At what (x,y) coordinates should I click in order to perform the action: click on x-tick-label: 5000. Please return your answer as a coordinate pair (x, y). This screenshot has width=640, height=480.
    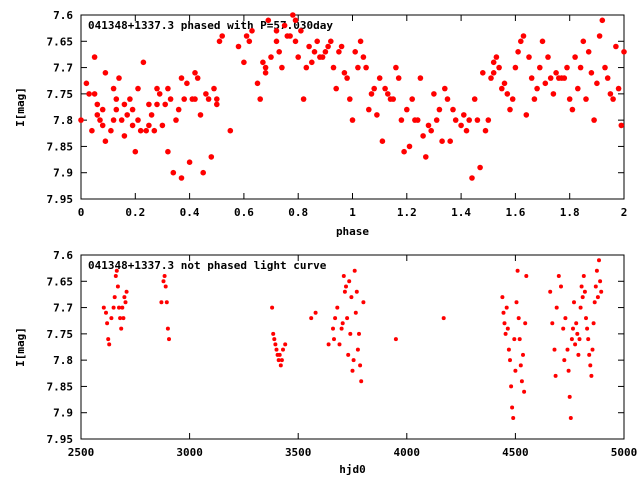
    Looking at the image, I should click on (624, 452).